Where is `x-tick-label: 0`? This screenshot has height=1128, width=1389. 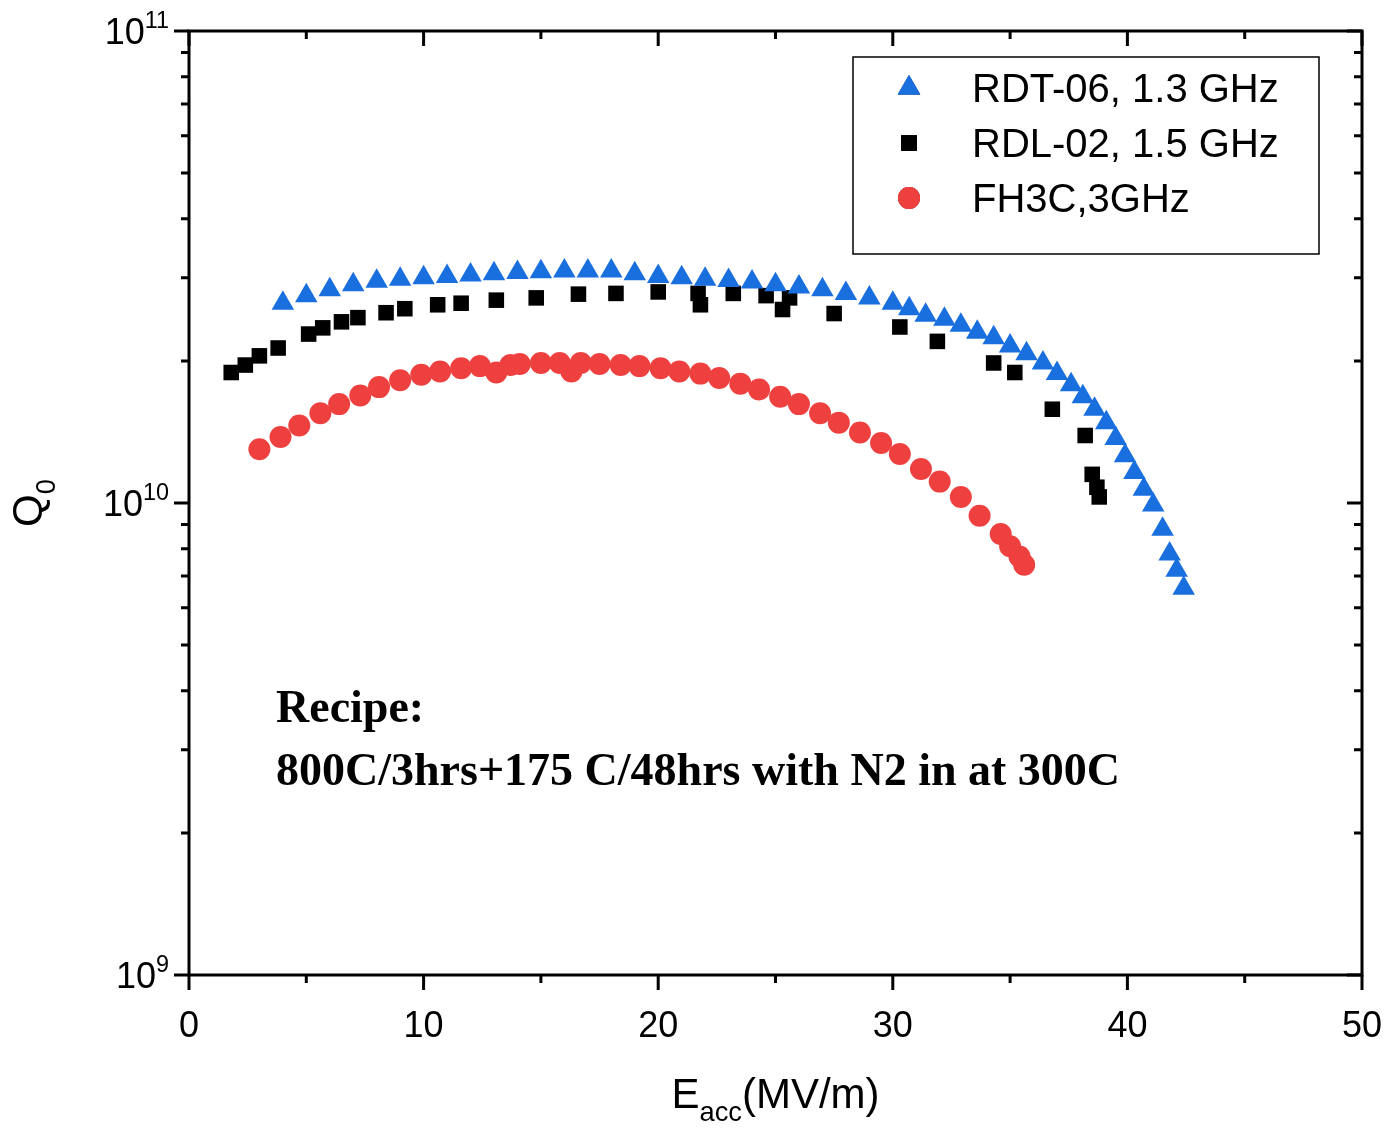 x-tick-label: 0 is located at coordinates (189, 1024).